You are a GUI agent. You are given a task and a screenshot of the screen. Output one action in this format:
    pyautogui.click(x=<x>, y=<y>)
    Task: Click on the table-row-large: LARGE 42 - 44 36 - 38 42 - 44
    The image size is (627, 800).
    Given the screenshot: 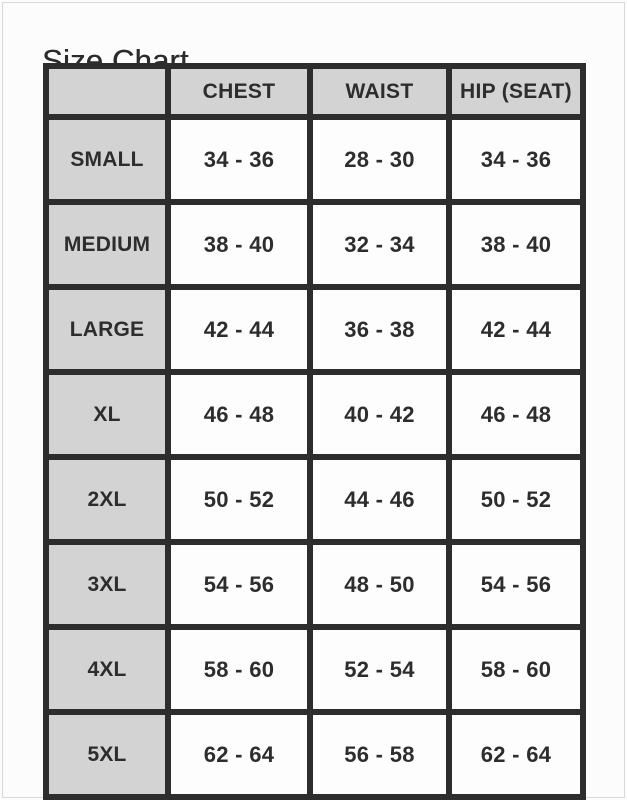 What is the action you would take?
    pyautogui.click(x=314, y=329)
    